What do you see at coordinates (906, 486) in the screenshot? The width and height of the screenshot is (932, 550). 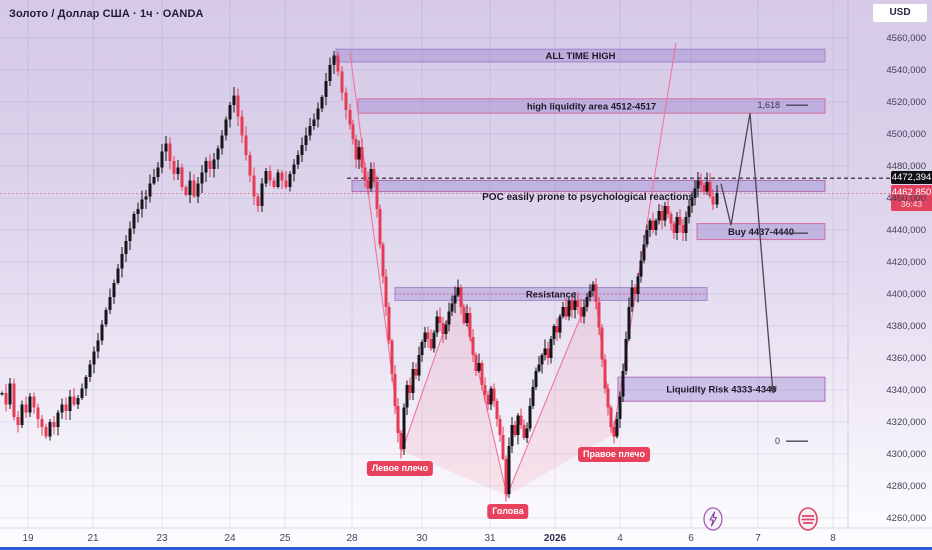 I see `price-axis-label: 4280,000` at bounding box center [906, 486].